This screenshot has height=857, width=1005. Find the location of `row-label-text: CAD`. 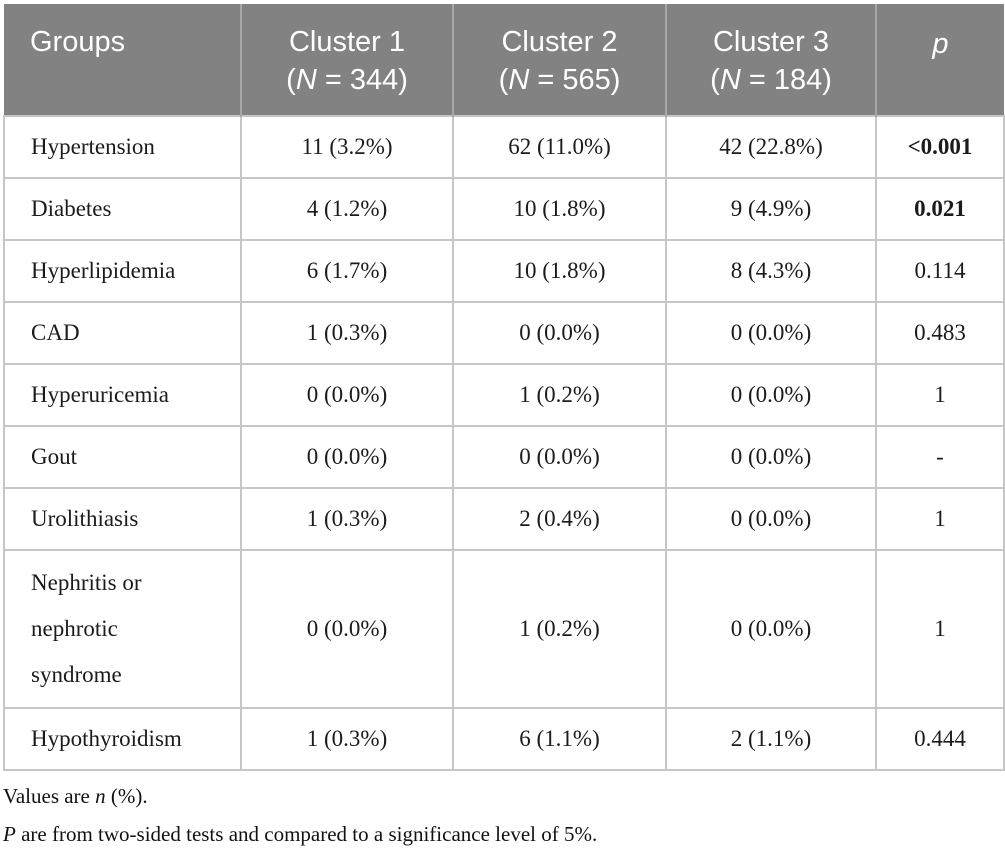

row-label-text: CAD is located at coordinates (55, 332).